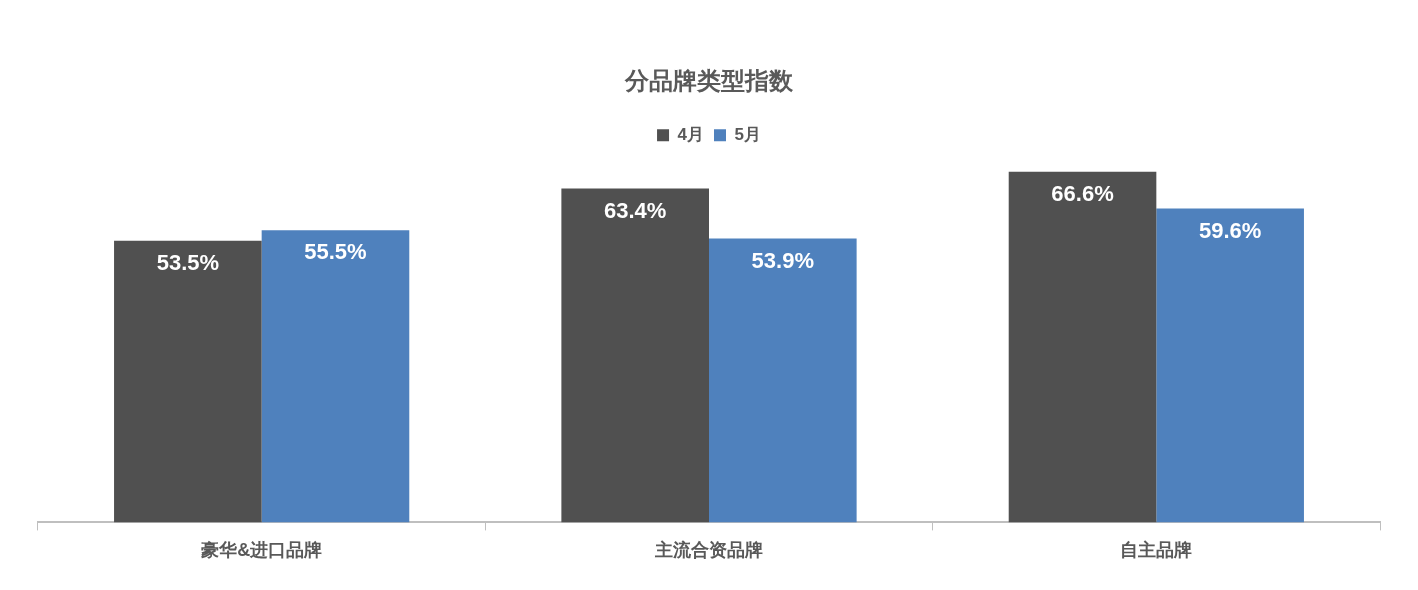 The width and height of the screenshot is (1418, 590). Describe the element at coordinates (691, 134) in the screenshot. I see `legend-label: 4月` at that location.